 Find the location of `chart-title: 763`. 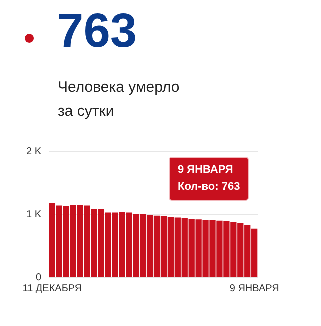

chart-title: 763 is located at coordinates (97, 32).